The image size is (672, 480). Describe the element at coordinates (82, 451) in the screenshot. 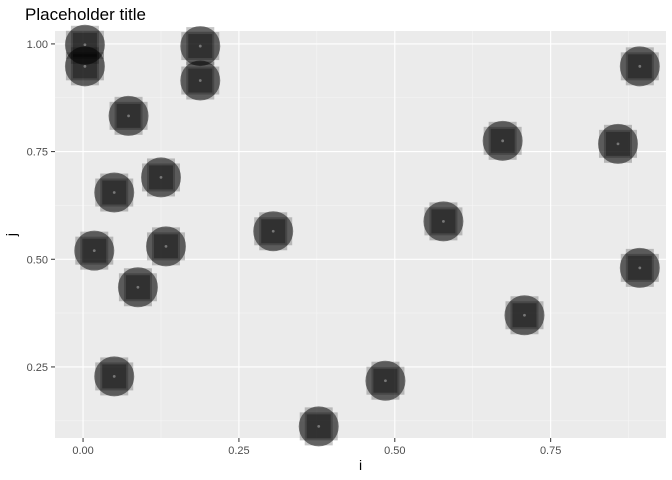

I see `x-tick-label: 0.00` at that location.